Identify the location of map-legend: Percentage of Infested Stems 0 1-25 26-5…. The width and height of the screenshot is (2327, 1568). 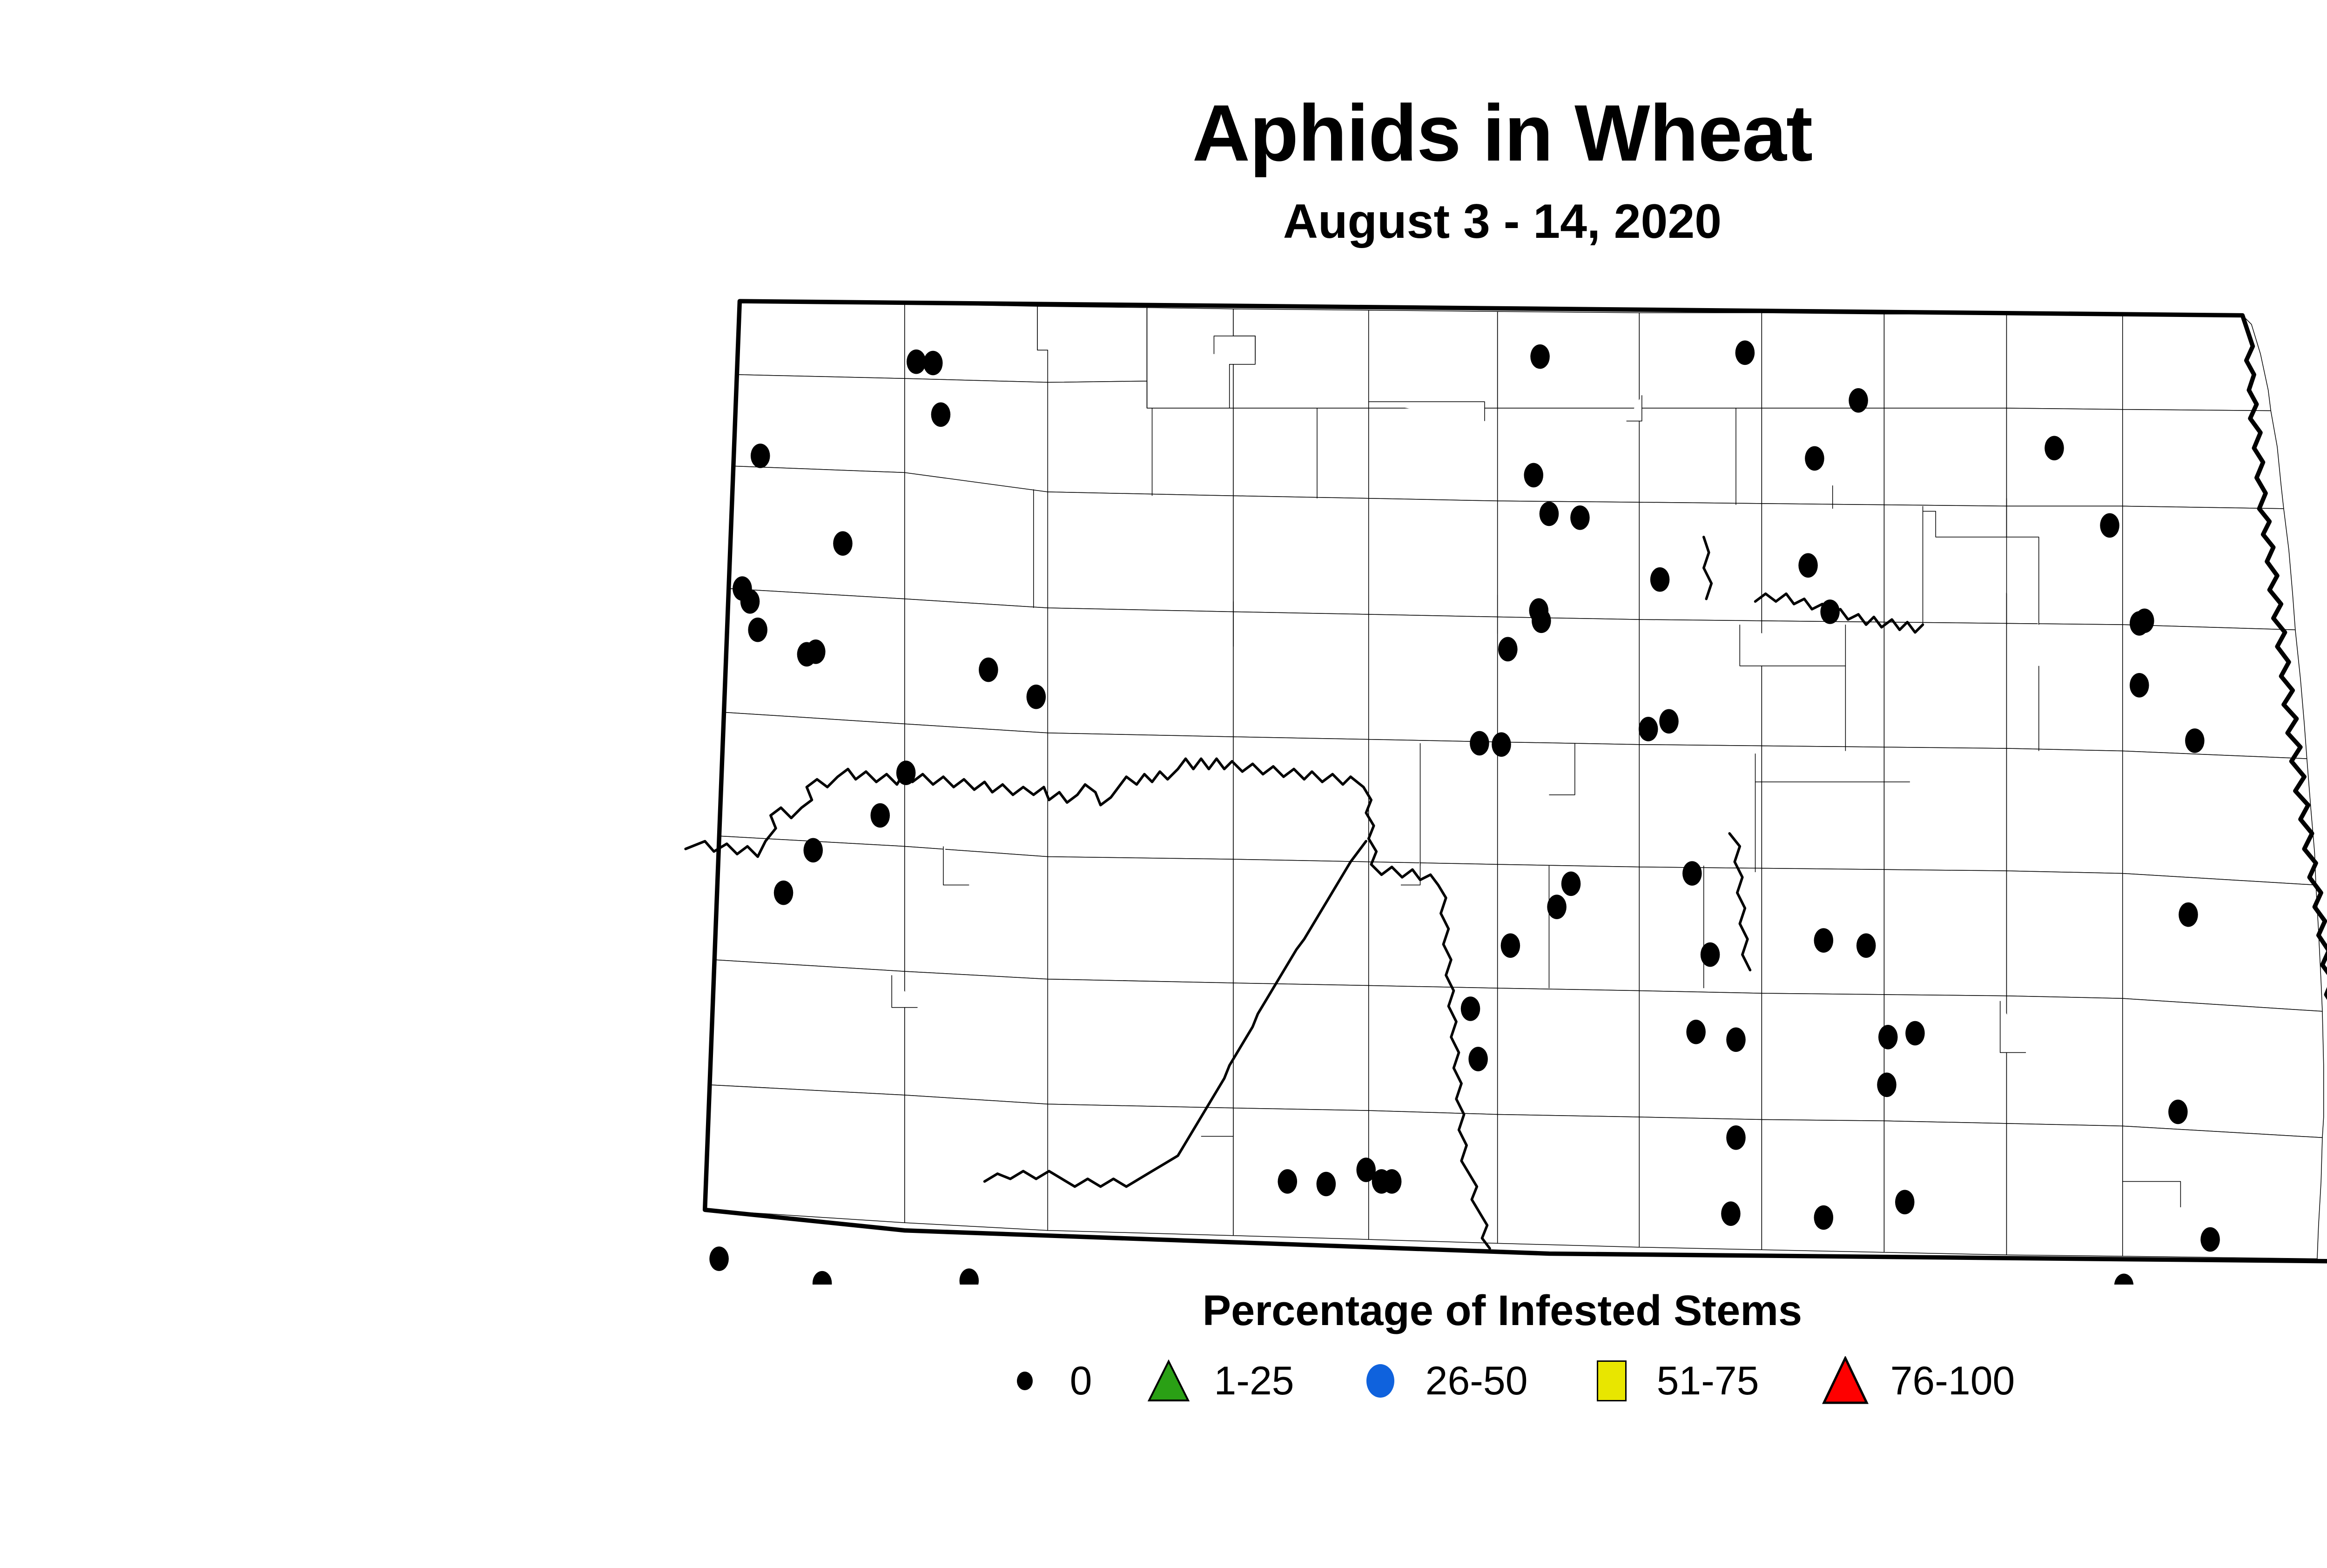
(1163, 1347).